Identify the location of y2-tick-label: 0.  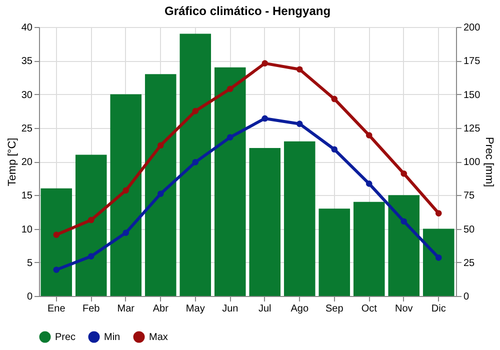
(467, 297).